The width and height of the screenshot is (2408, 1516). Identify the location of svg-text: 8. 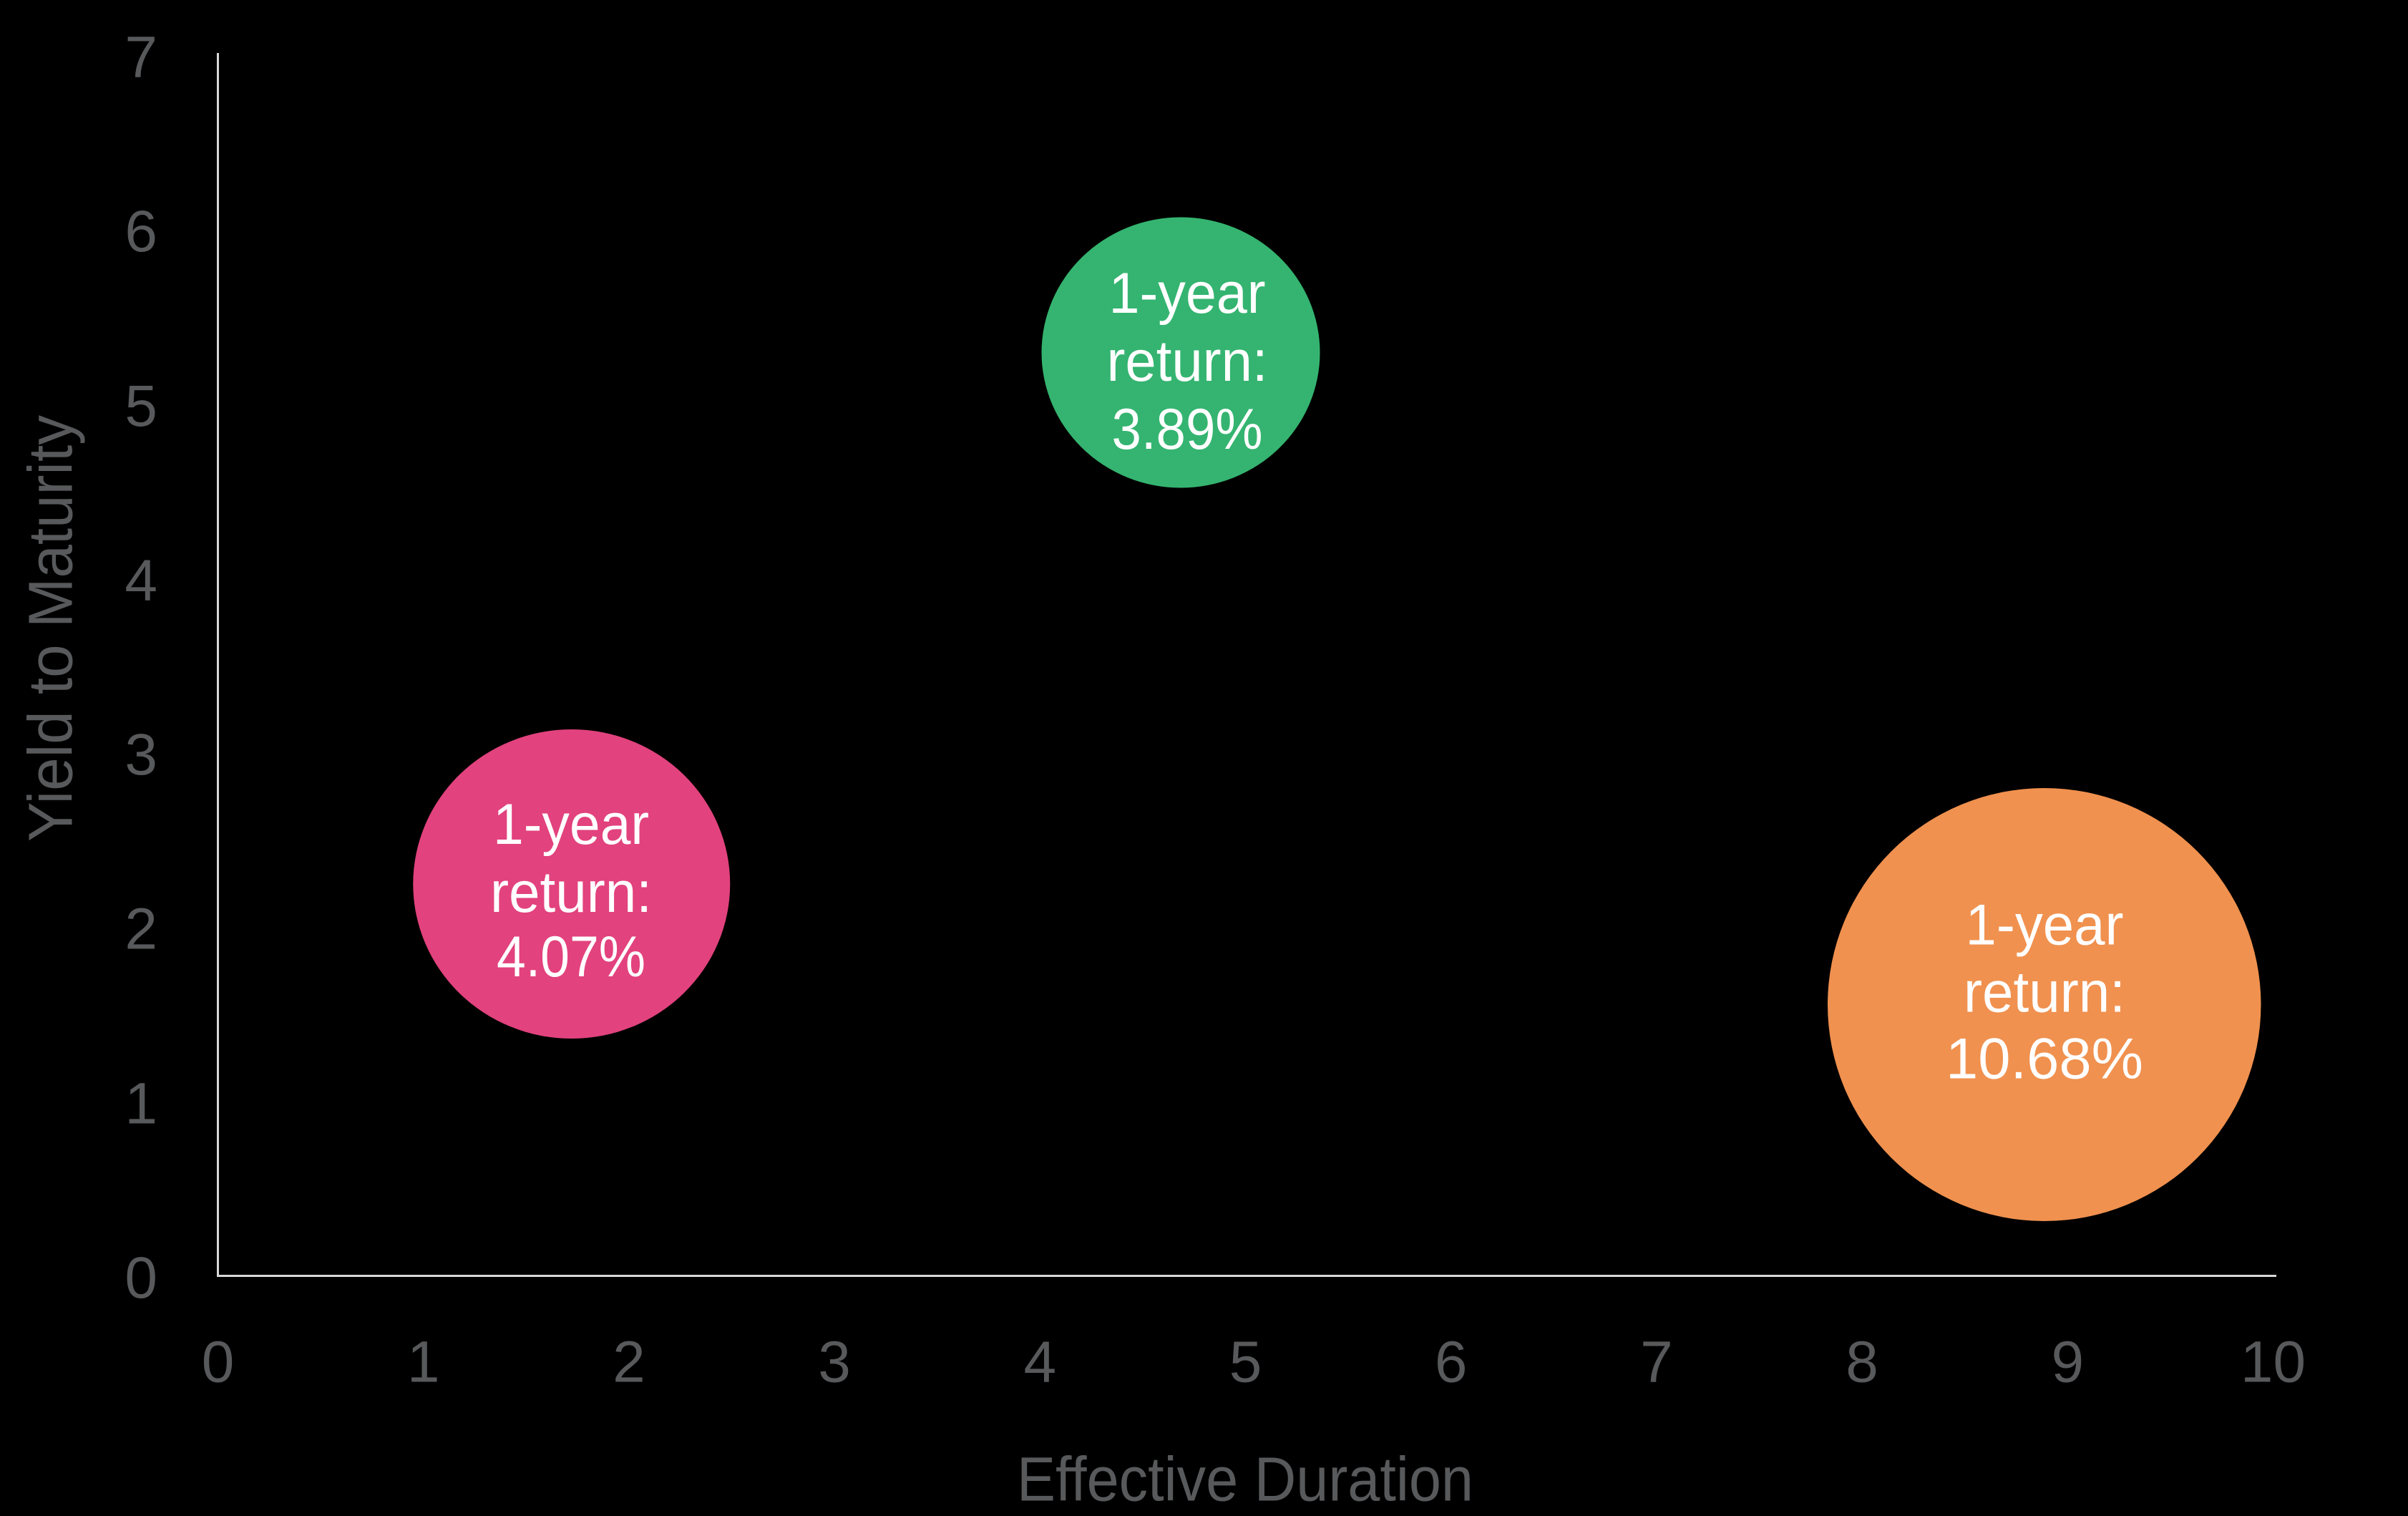
(1862, 1362).